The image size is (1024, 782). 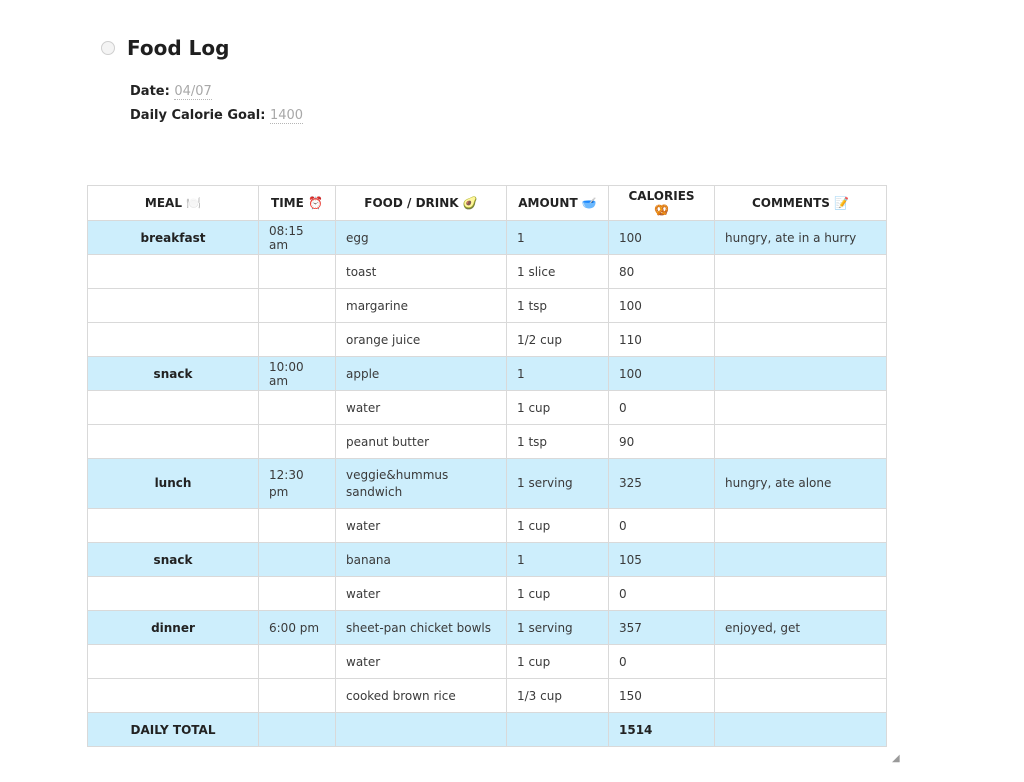 I want to click on food-cell: cooked brown rice, so click(x=421, y=695).